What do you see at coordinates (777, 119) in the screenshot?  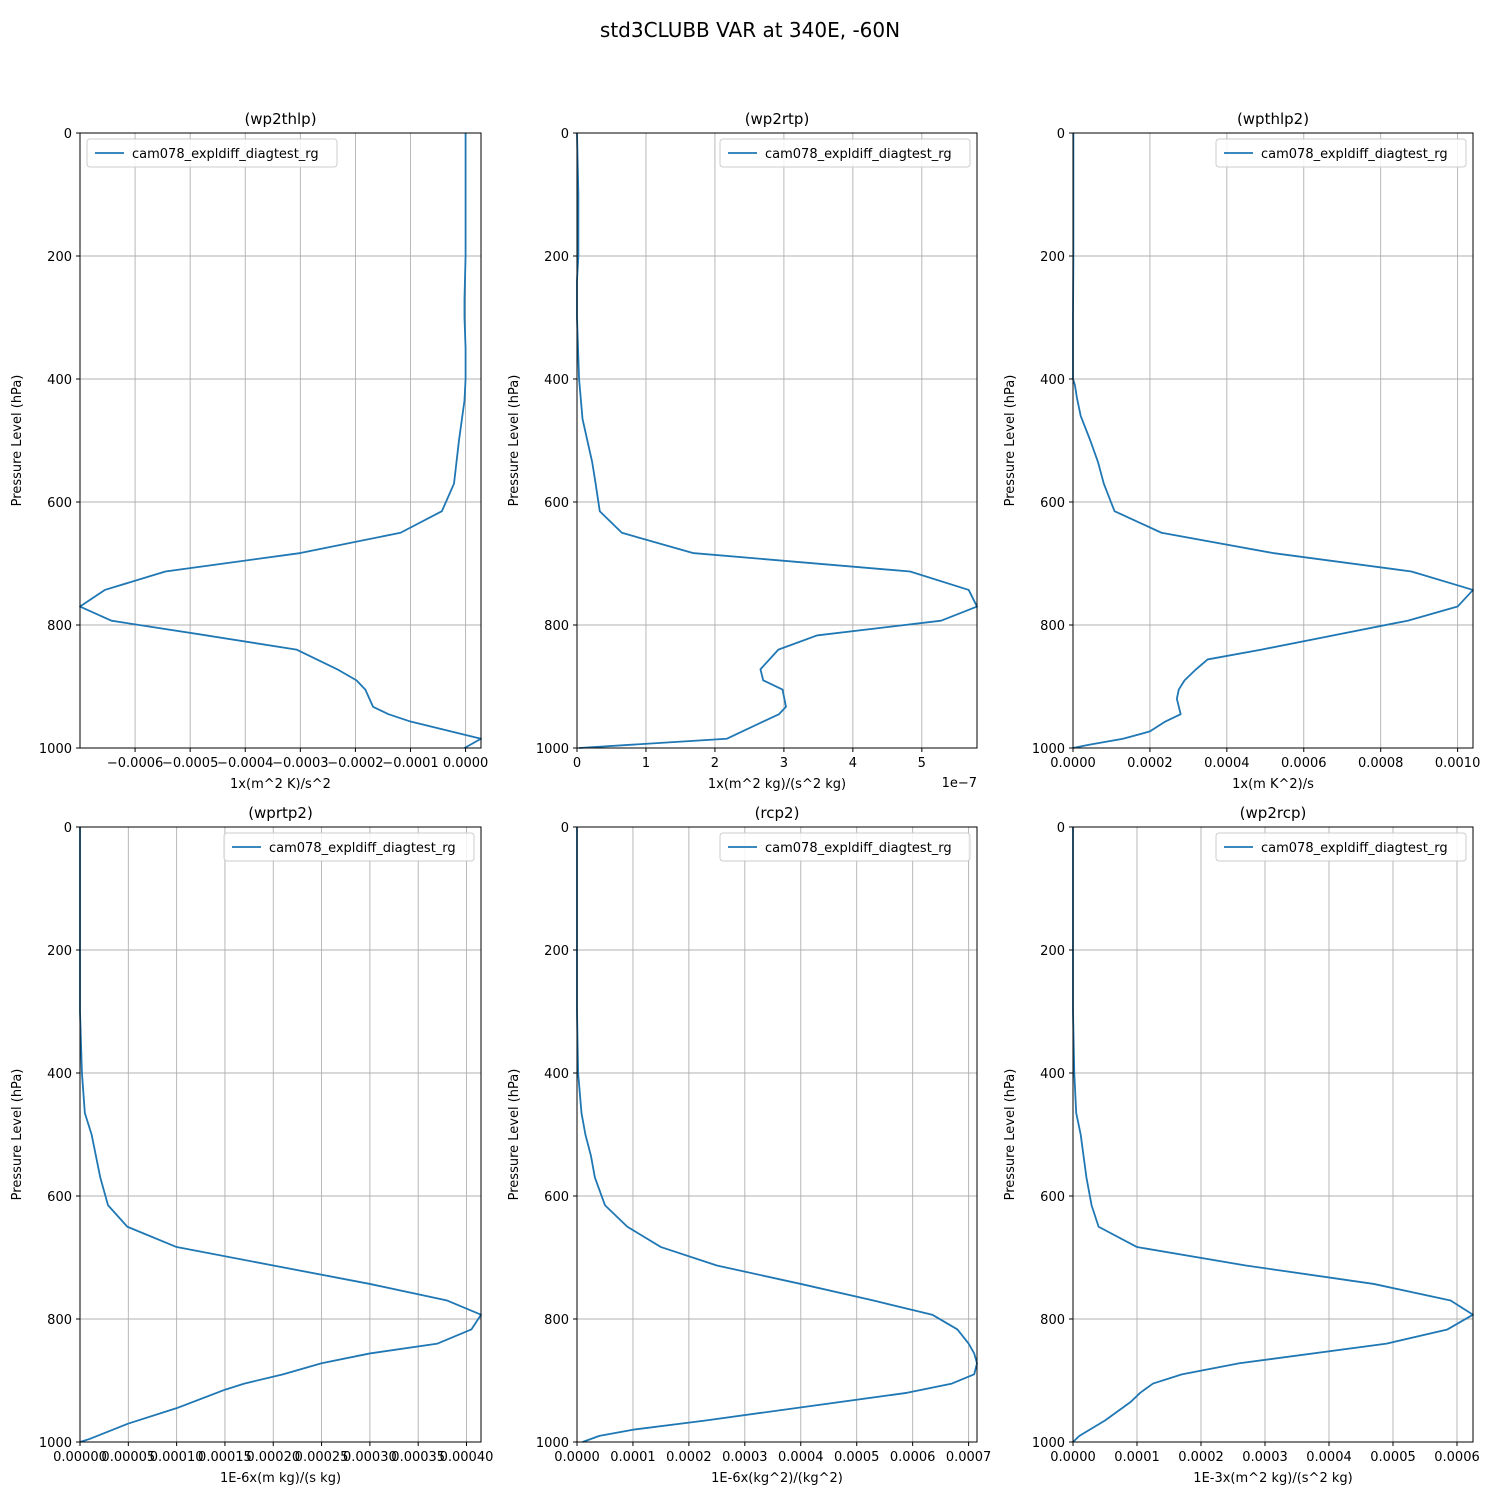 I see `subplot-title: (wp2rtp)` at bounding box center [777, 119].